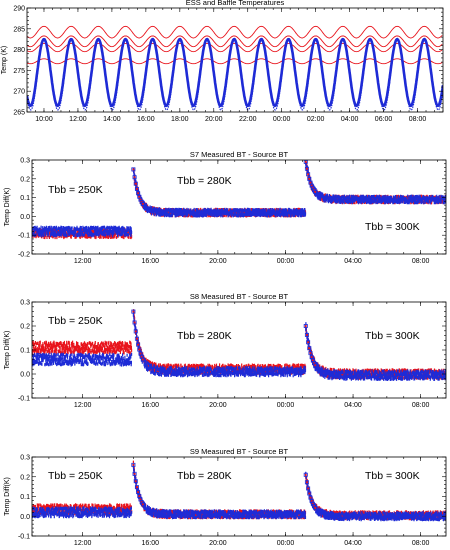 Image resolution: width=450 pixels, height=550 pixels. I want to click on x-tick-label: 16:00, so click(151, 261).